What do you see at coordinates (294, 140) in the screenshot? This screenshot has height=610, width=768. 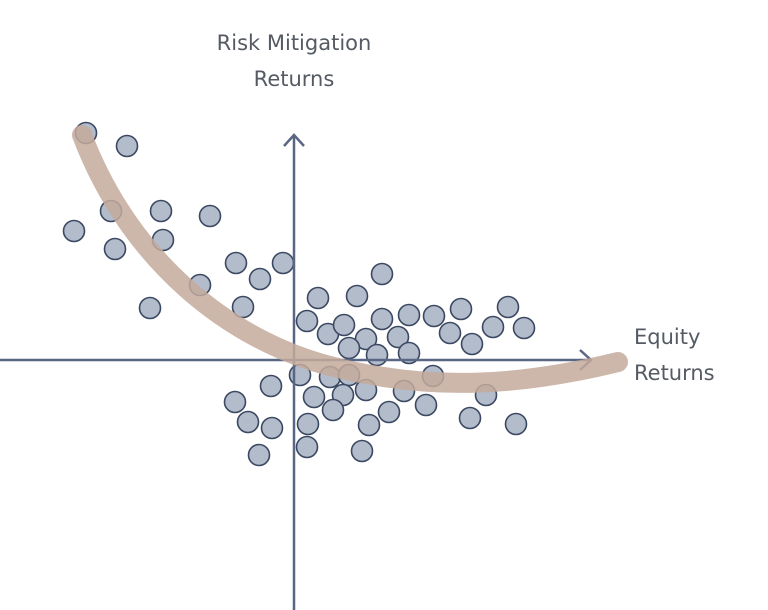 I see `y-arrow` at bounding box center [294, 140].